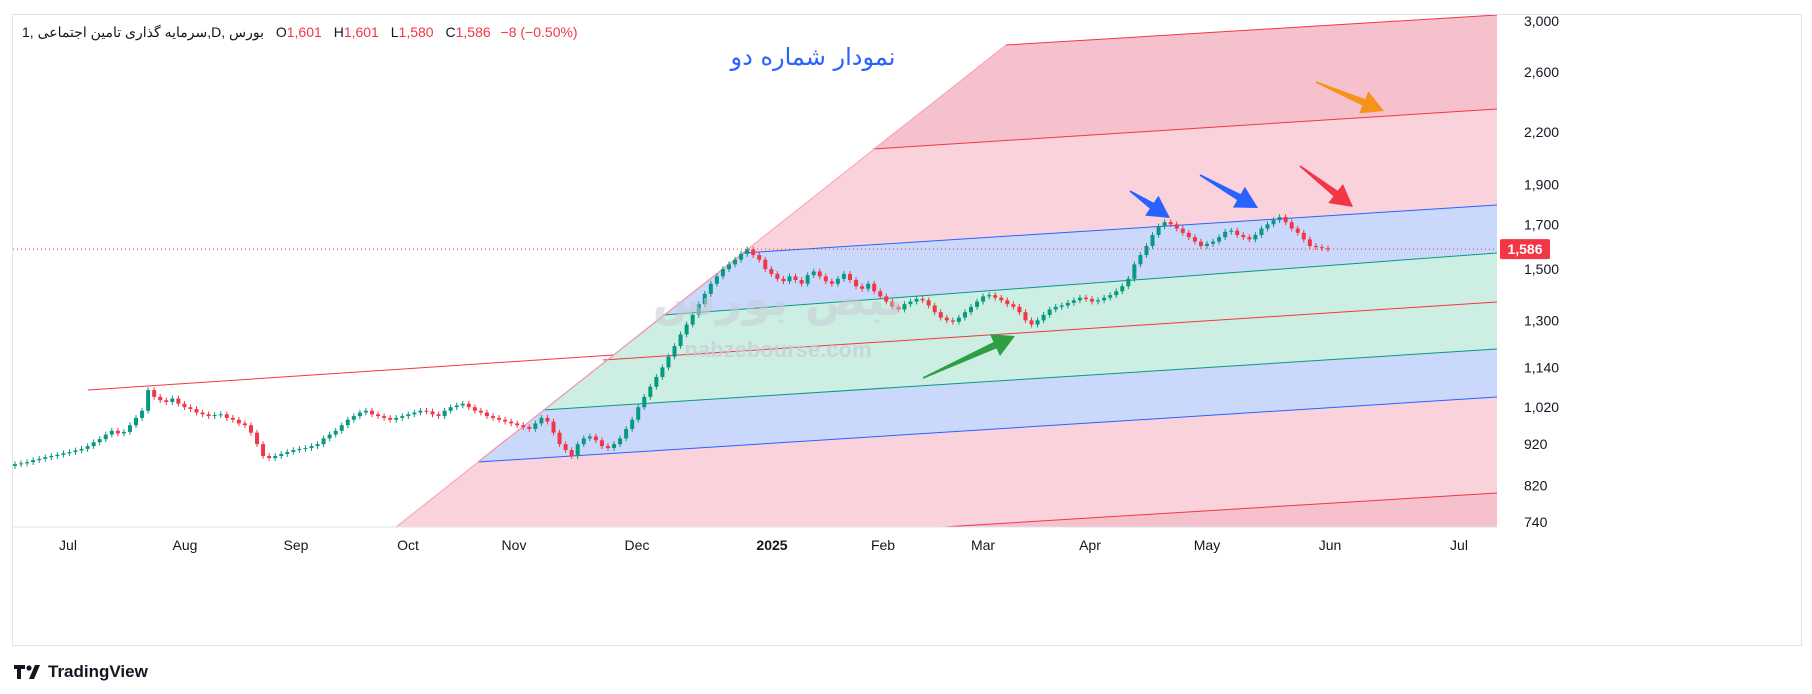  I want to click on watermark-url: nabzebourse.com, so click(777, 349).